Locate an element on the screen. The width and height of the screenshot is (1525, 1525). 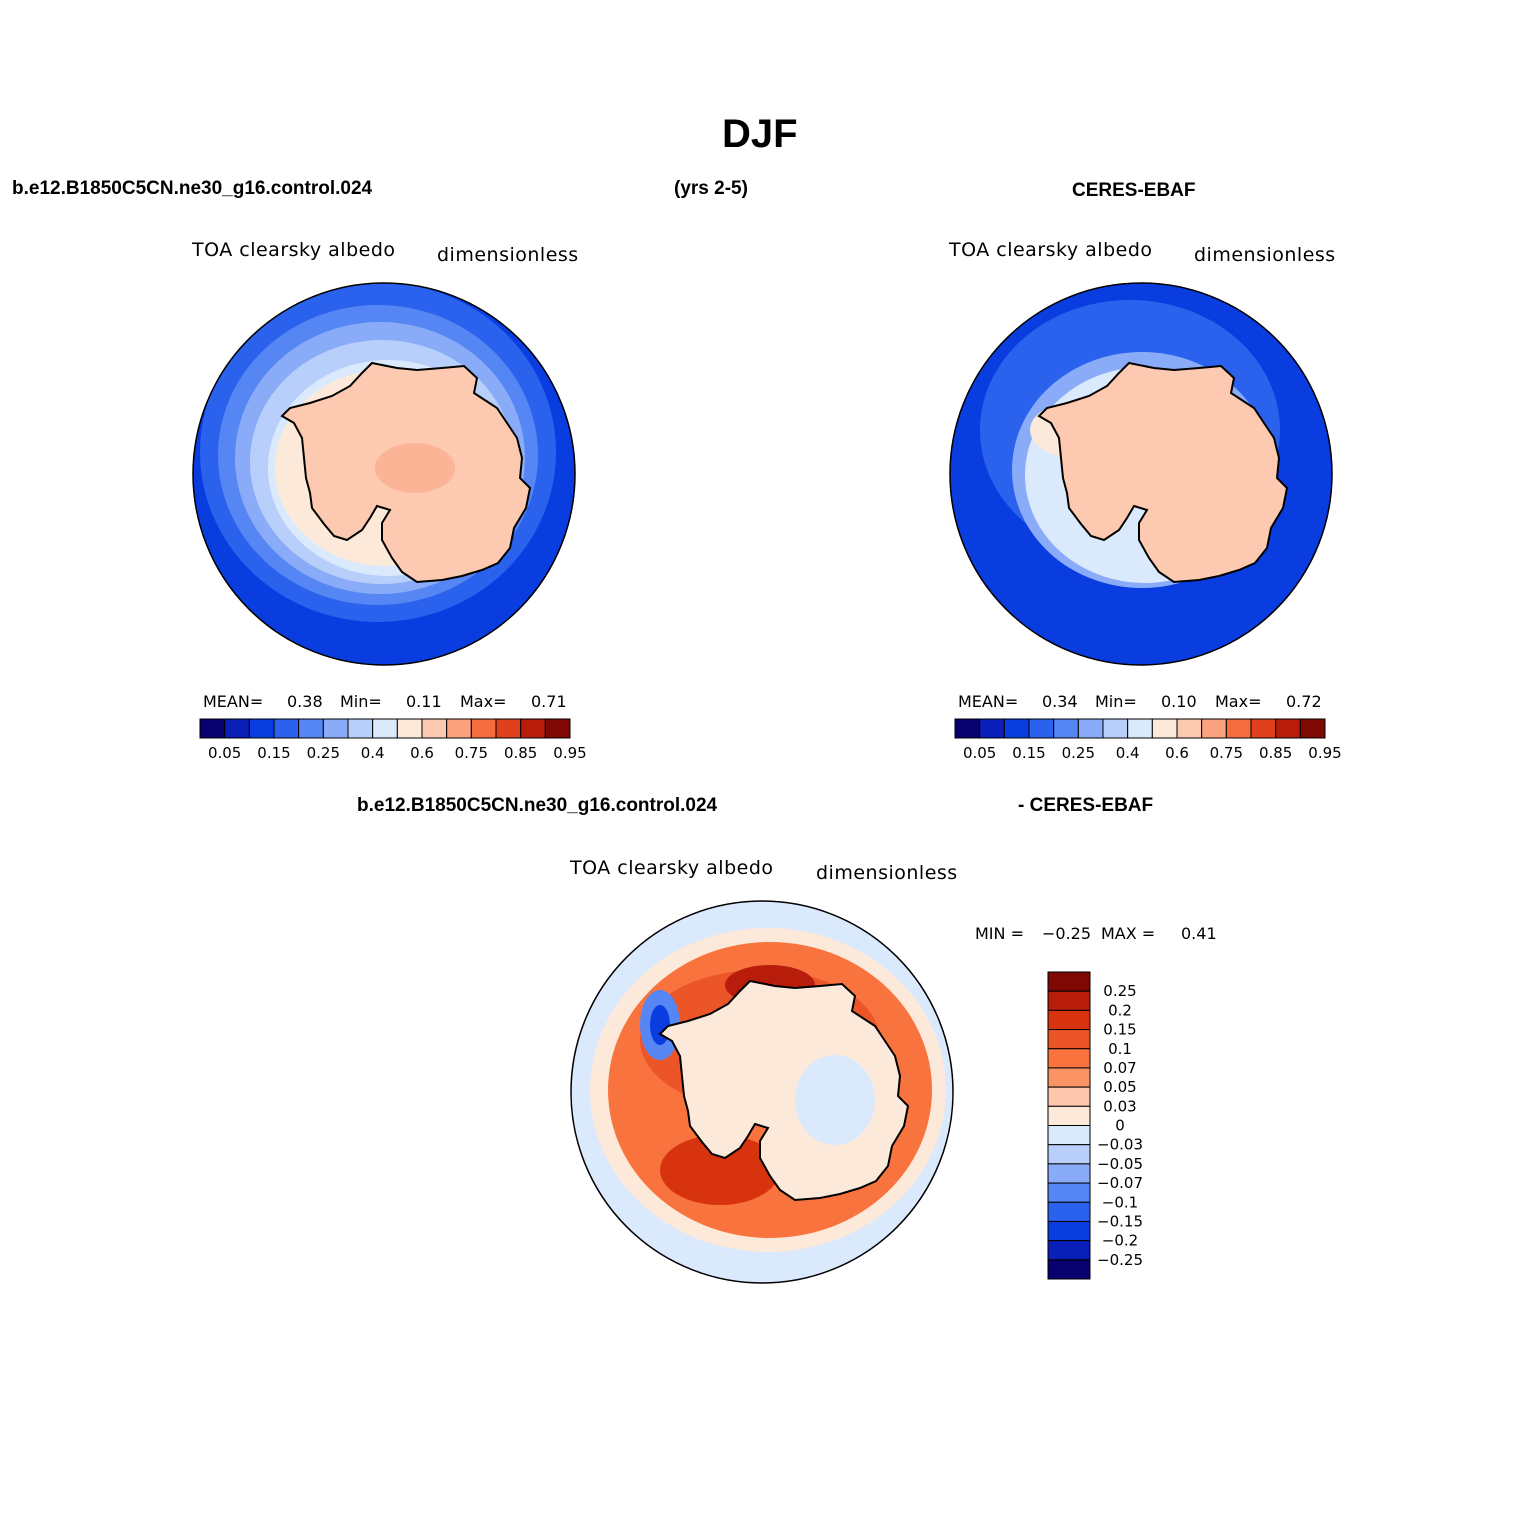
years-label: (yrs 2-5) is located at coordinates (711, 188).